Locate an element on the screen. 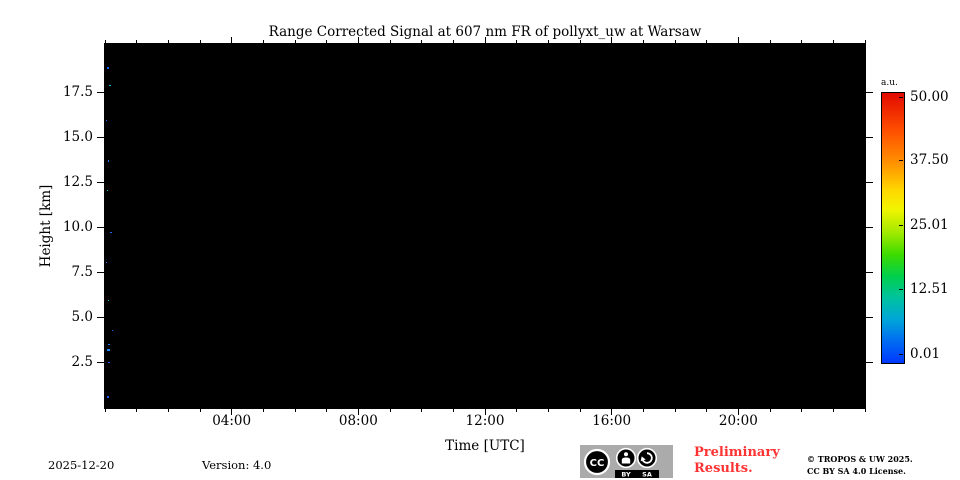 The image size is (960, 480). by-person-icon is located at coordinates (626, 458).